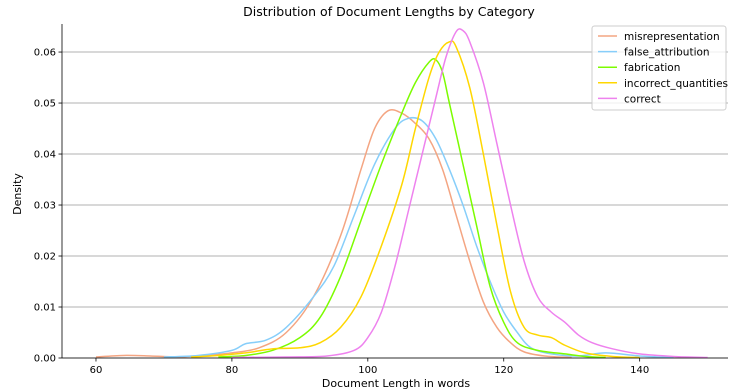 This screenshot has height=392, width=729. What do you see at coordinates (642, 99) in the screenshot?
I see `legend-label-correct: correct` at bounding box center [642, 99].